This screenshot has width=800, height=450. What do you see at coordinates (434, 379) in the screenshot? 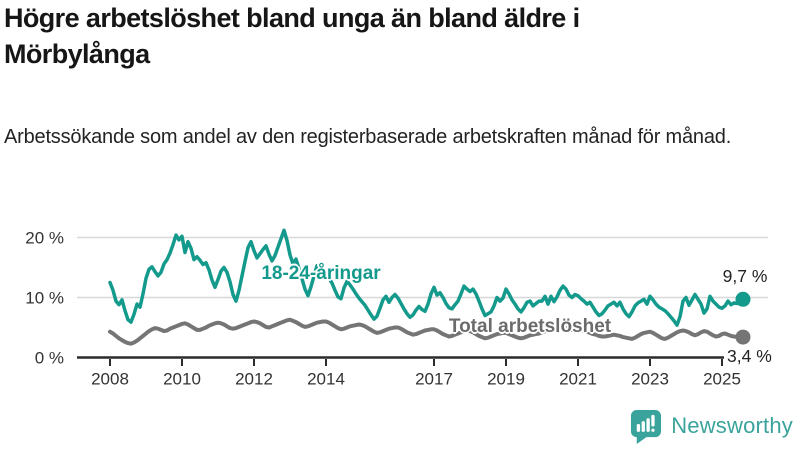
I see `x-tick-label: 2017` at bounding box center [434, 379].